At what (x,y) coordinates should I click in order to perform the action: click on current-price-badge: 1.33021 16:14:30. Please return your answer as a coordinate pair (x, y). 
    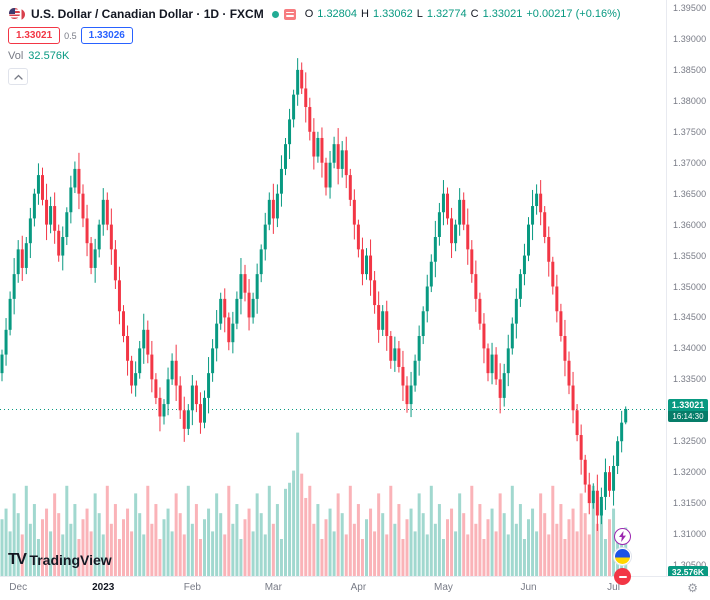
    Looking at the image, I should click on (688, 410).